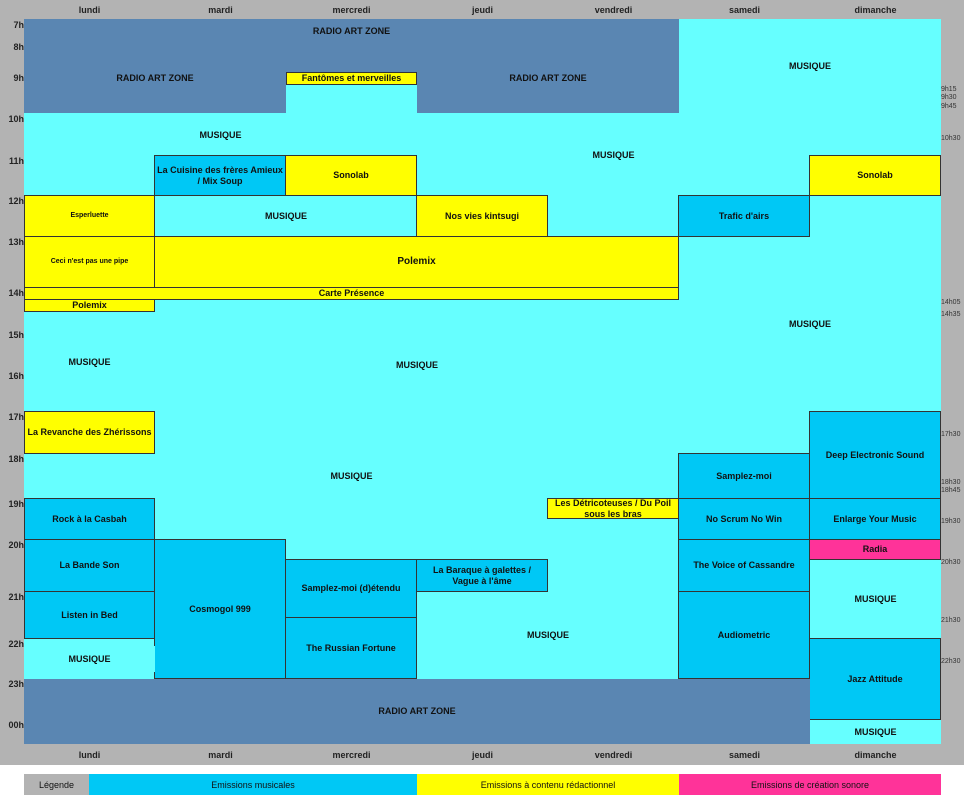 Image resolution: width=964 pixels, height=795 pixels. Describe the element at coordinates (951, 434) in the screenshot. I see `time-tick: 17h30` at that location.